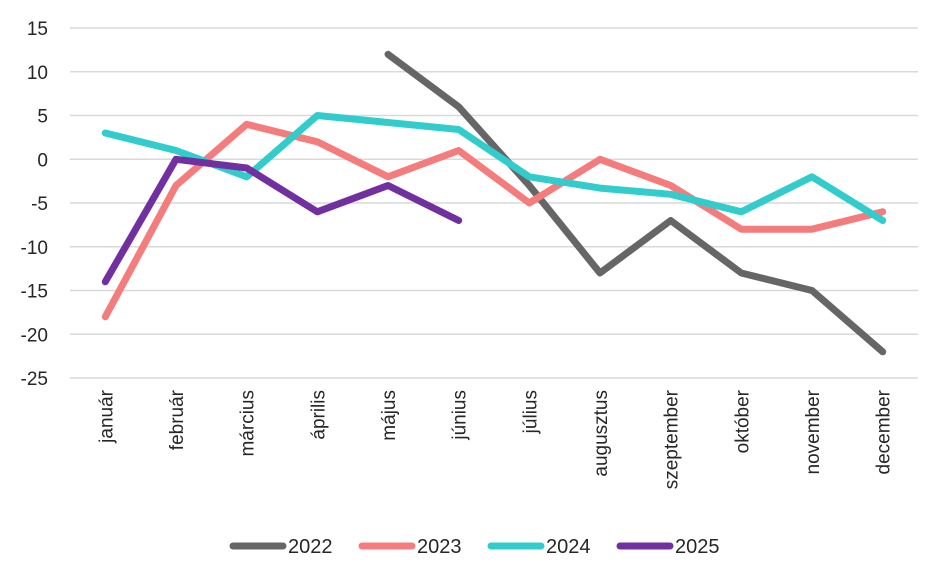 This screenshot has height=583, width=946. I want to click on x-tick-label: január, so click(106, 416).